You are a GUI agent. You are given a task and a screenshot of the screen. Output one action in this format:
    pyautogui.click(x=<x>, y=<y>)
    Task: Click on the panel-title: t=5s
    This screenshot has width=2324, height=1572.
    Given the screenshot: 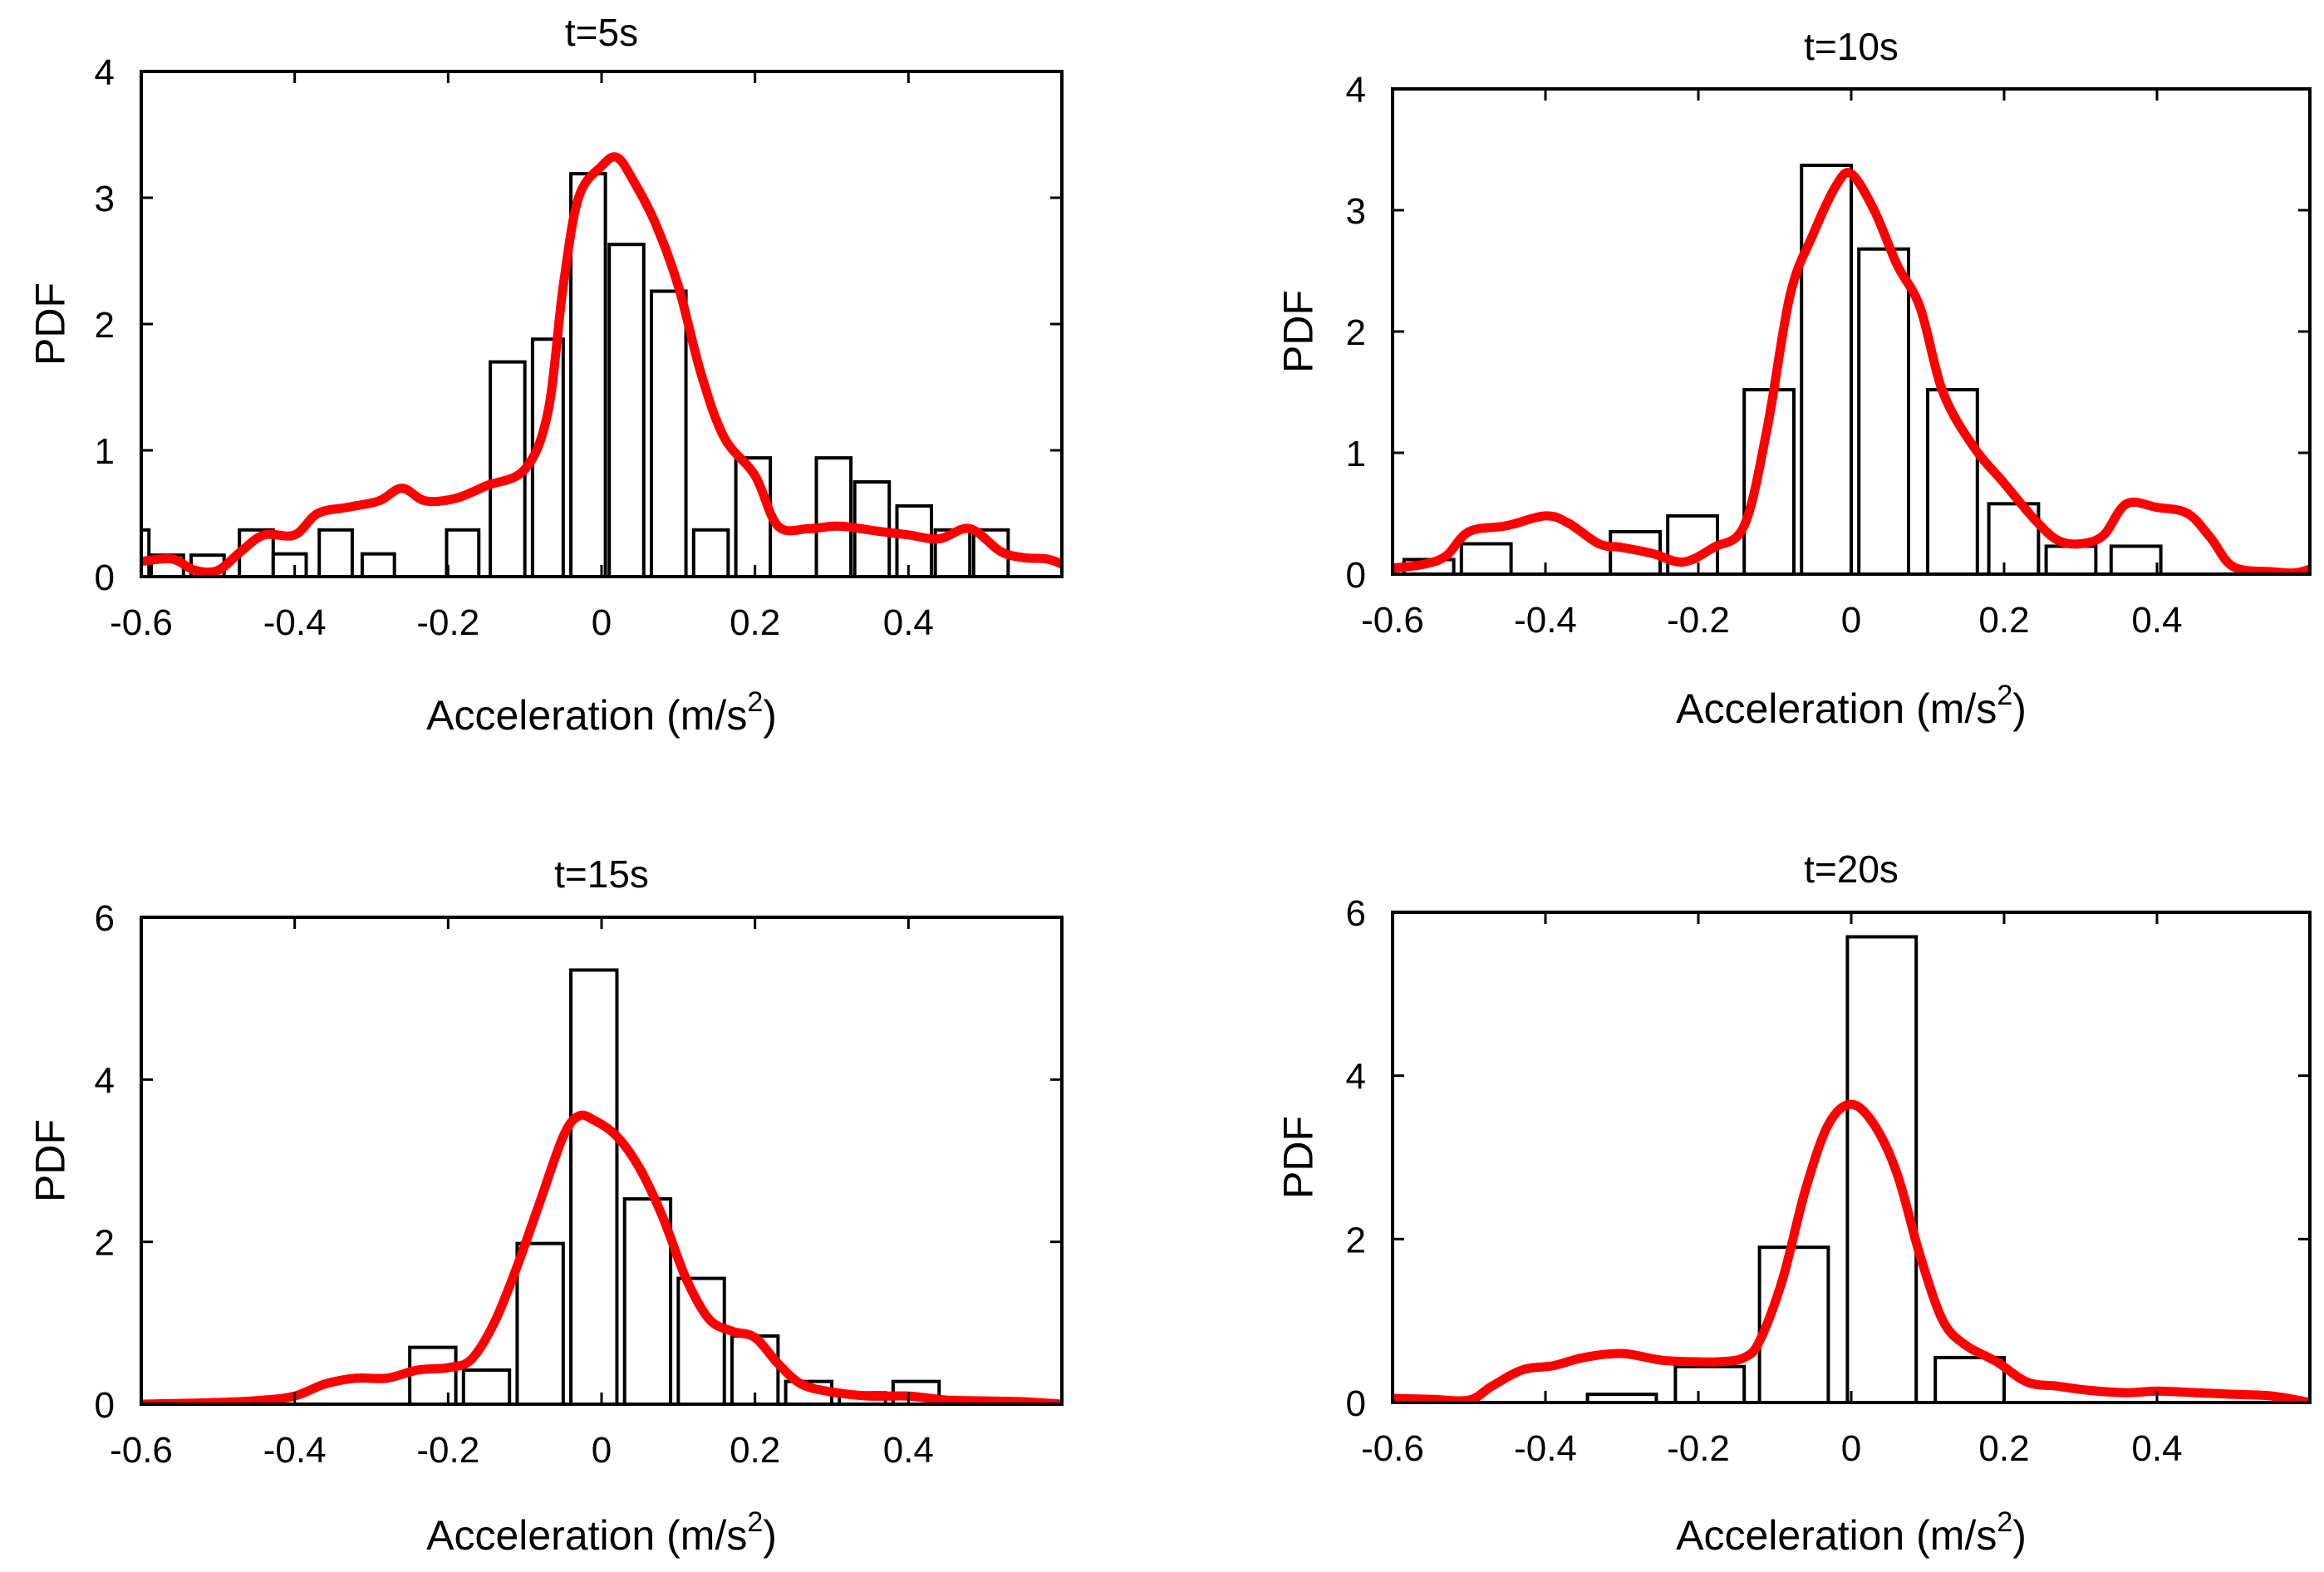 What is the action you would take?
    pyautogui.click(x=601, y=32)
    